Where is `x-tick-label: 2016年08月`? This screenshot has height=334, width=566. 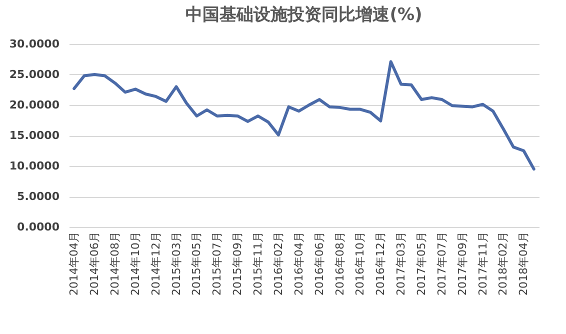
x-tick-label: 2016年08月 is located at coordinates (339, 264).